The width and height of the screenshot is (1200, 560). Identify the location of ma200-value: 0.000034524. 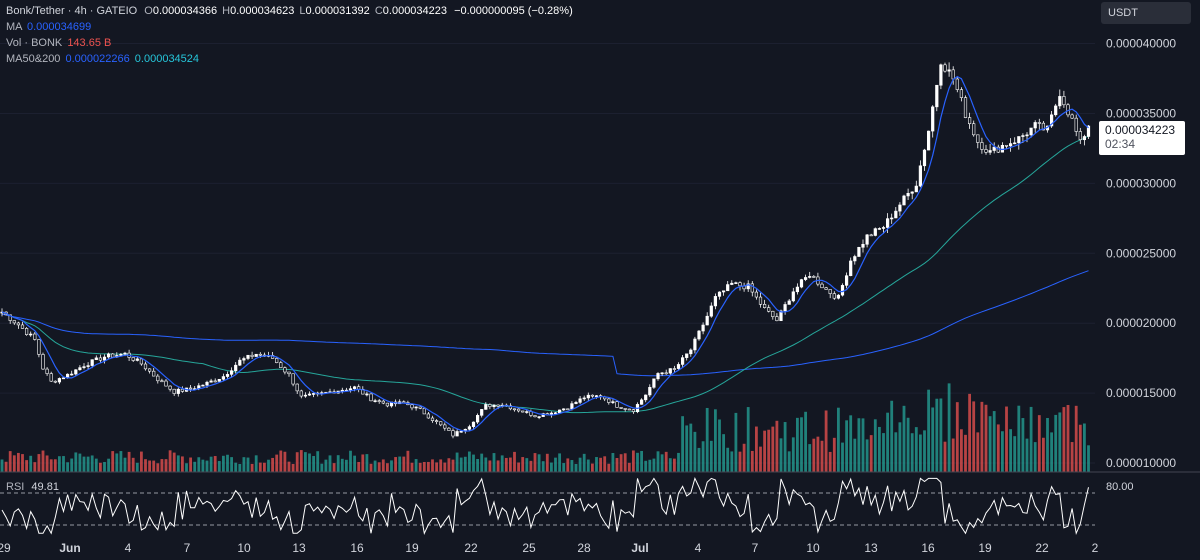
(167, 59).